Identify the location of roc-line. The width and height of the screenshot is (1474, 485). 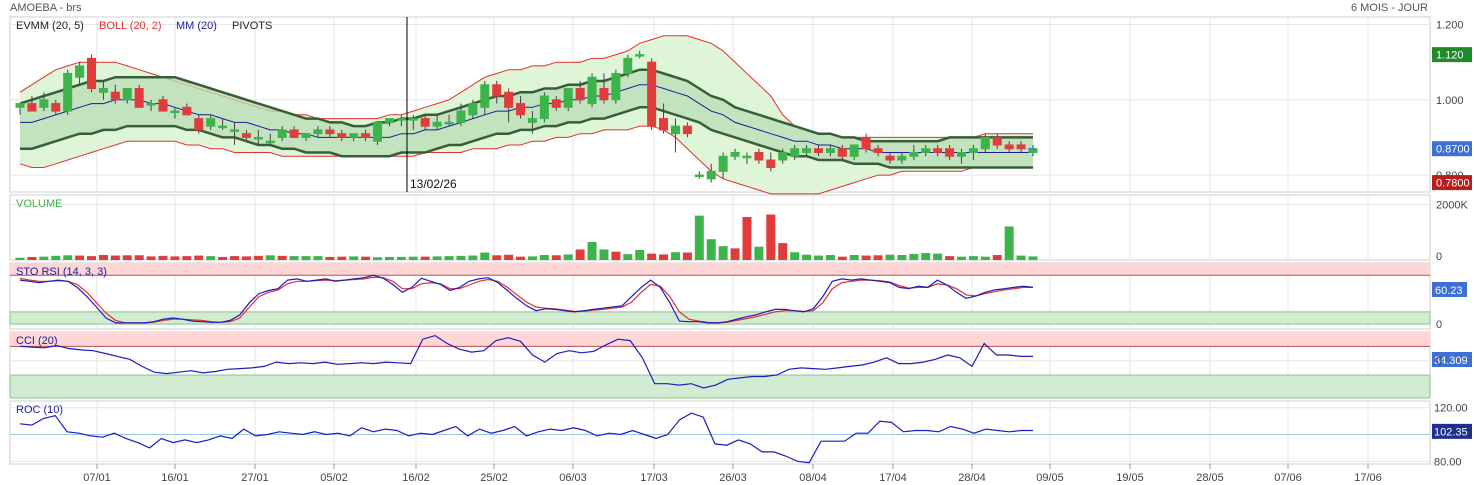
(526, 438).